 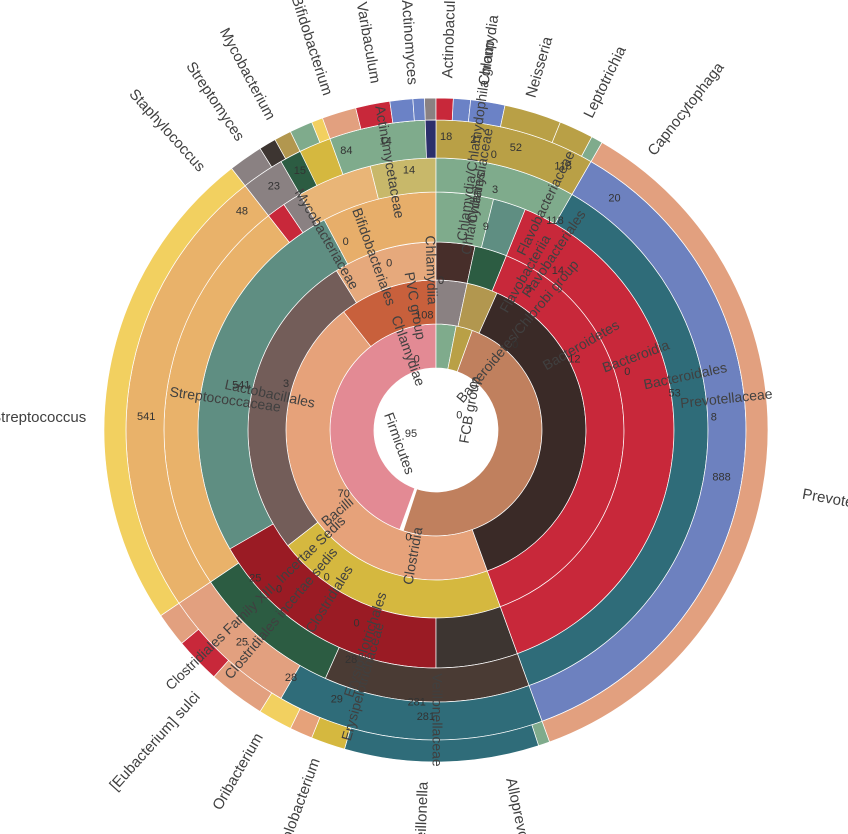 I want to click on inner-category-label: Firmicutes, so click(x=399, y=443).